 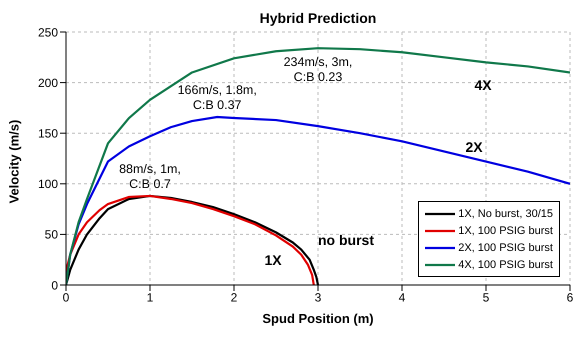 I want to click on x-tick-label: 2, so click(x=234, y=297).